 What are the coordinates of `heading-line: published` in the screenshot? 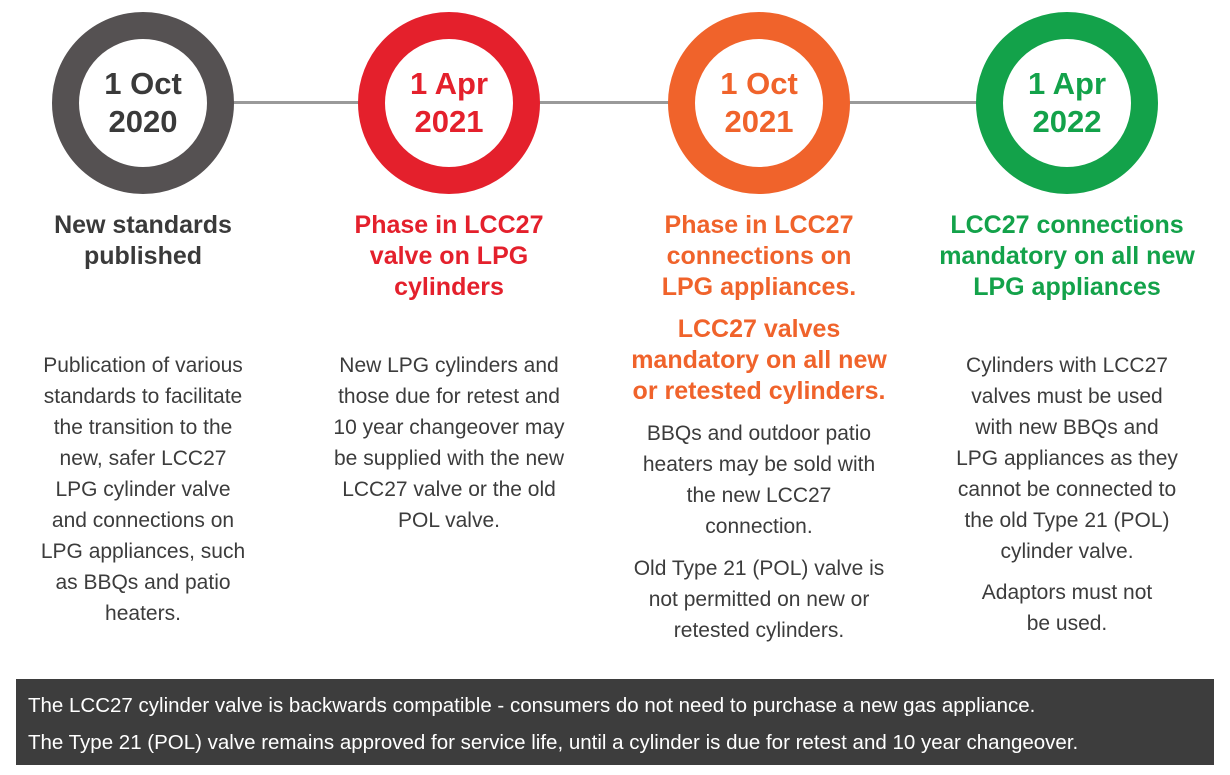 It's located at (143, 256).